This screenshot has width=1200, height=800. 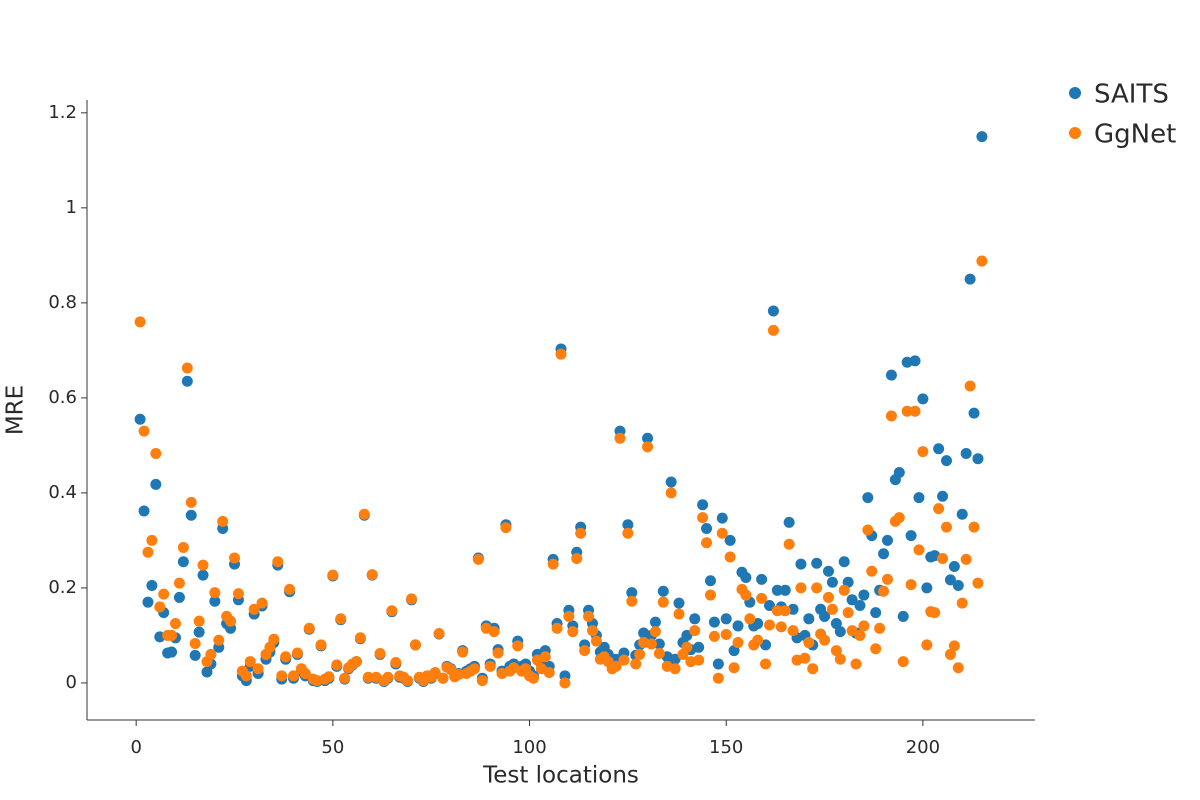 I want to click on y-tick-label: 1.2, so click(x=62, y=112).